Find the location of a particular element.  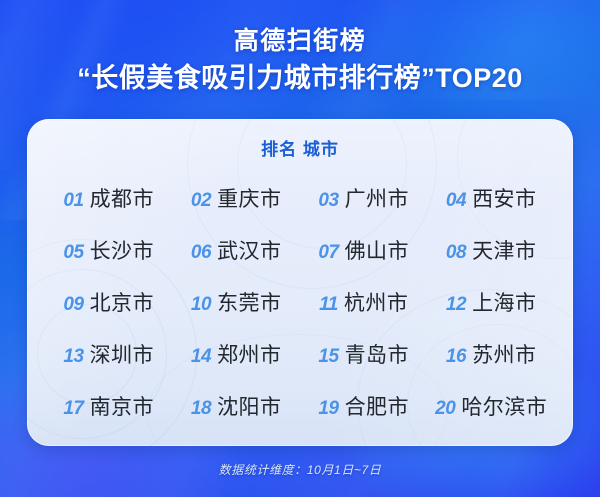

rank-city-name: 哈尔滨市 is located at coordinates (504, 407).